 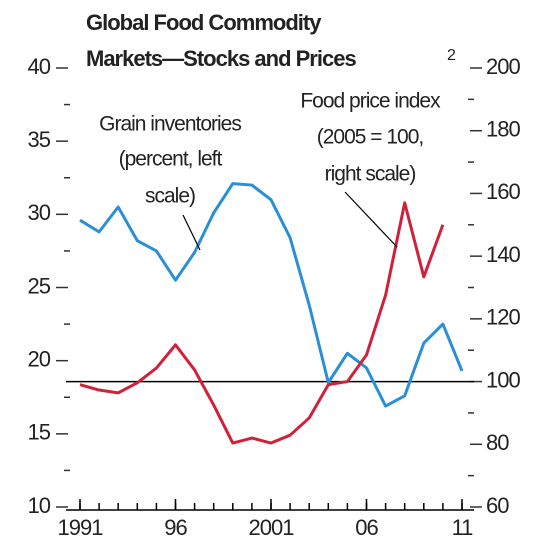 I want to click on x-tick-label: 11, so click(x=463, y=527).